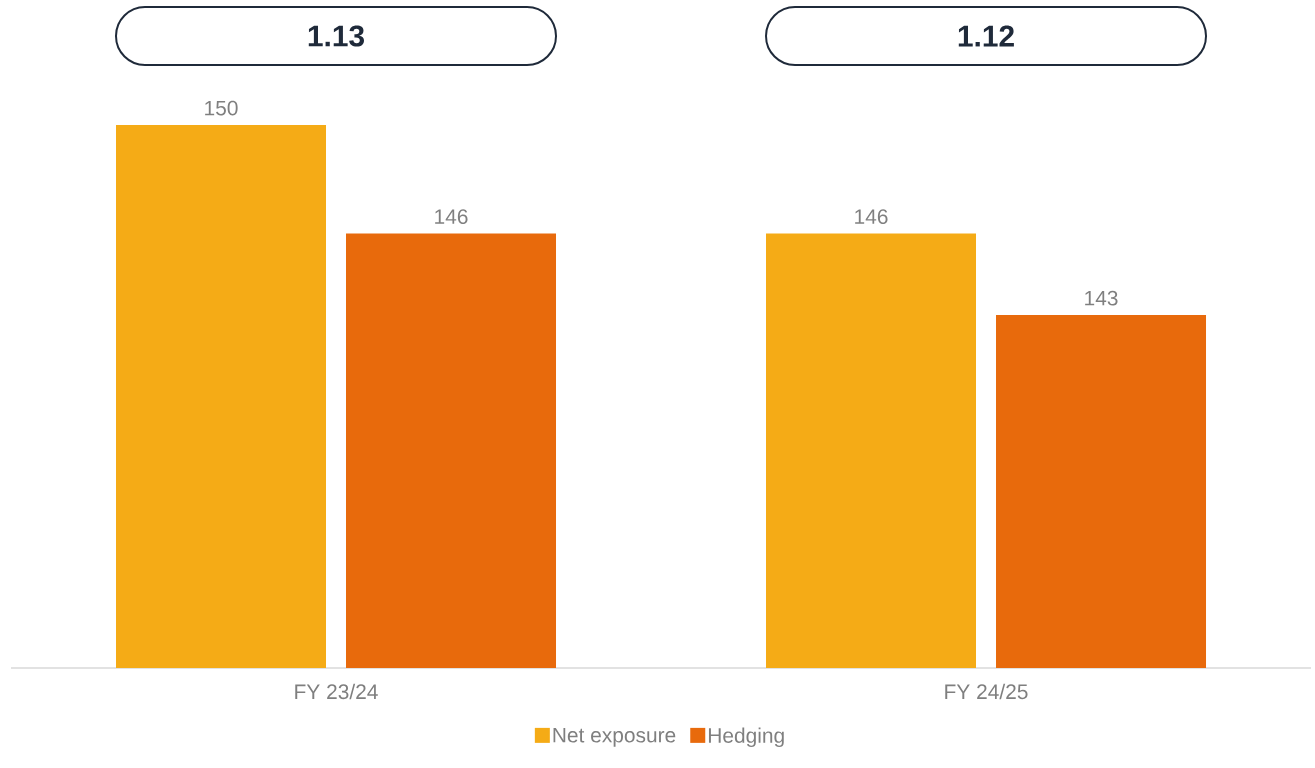 The height and width of the screenshot is (768, 1315). I want to click on legend-label: Net exposure, so click(614, 737).